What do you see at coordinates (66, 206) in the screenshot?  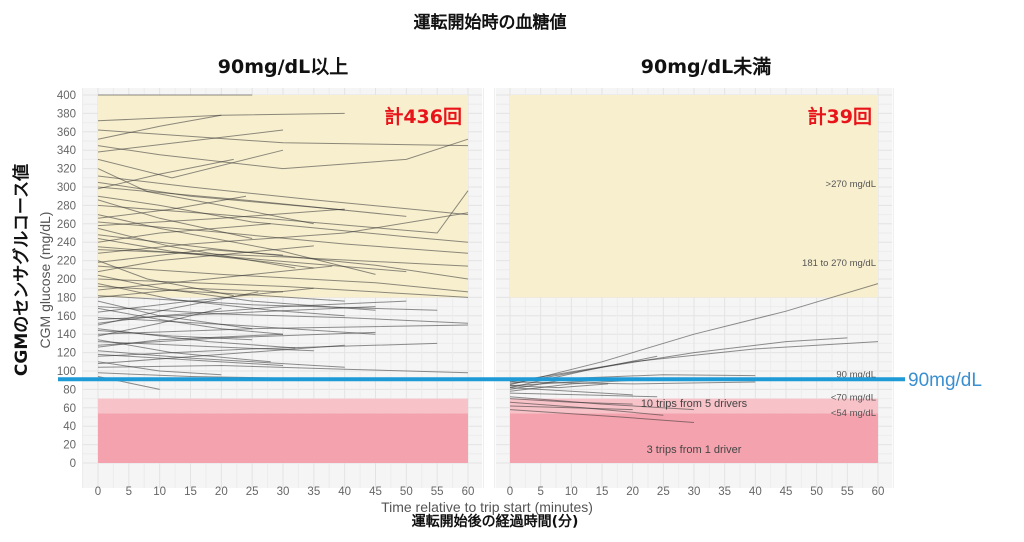 I see `y-tick-label: 280` at bounding box center [66, 206].